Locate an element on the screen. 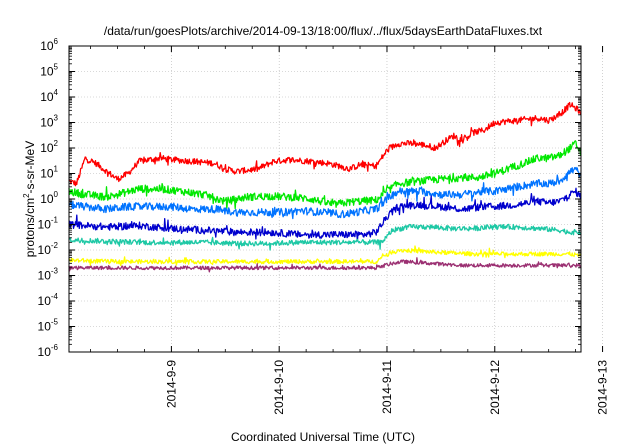 The image size is (640, 448). y-tick-label: 10⁻³ is located at coordinates (48, 275).